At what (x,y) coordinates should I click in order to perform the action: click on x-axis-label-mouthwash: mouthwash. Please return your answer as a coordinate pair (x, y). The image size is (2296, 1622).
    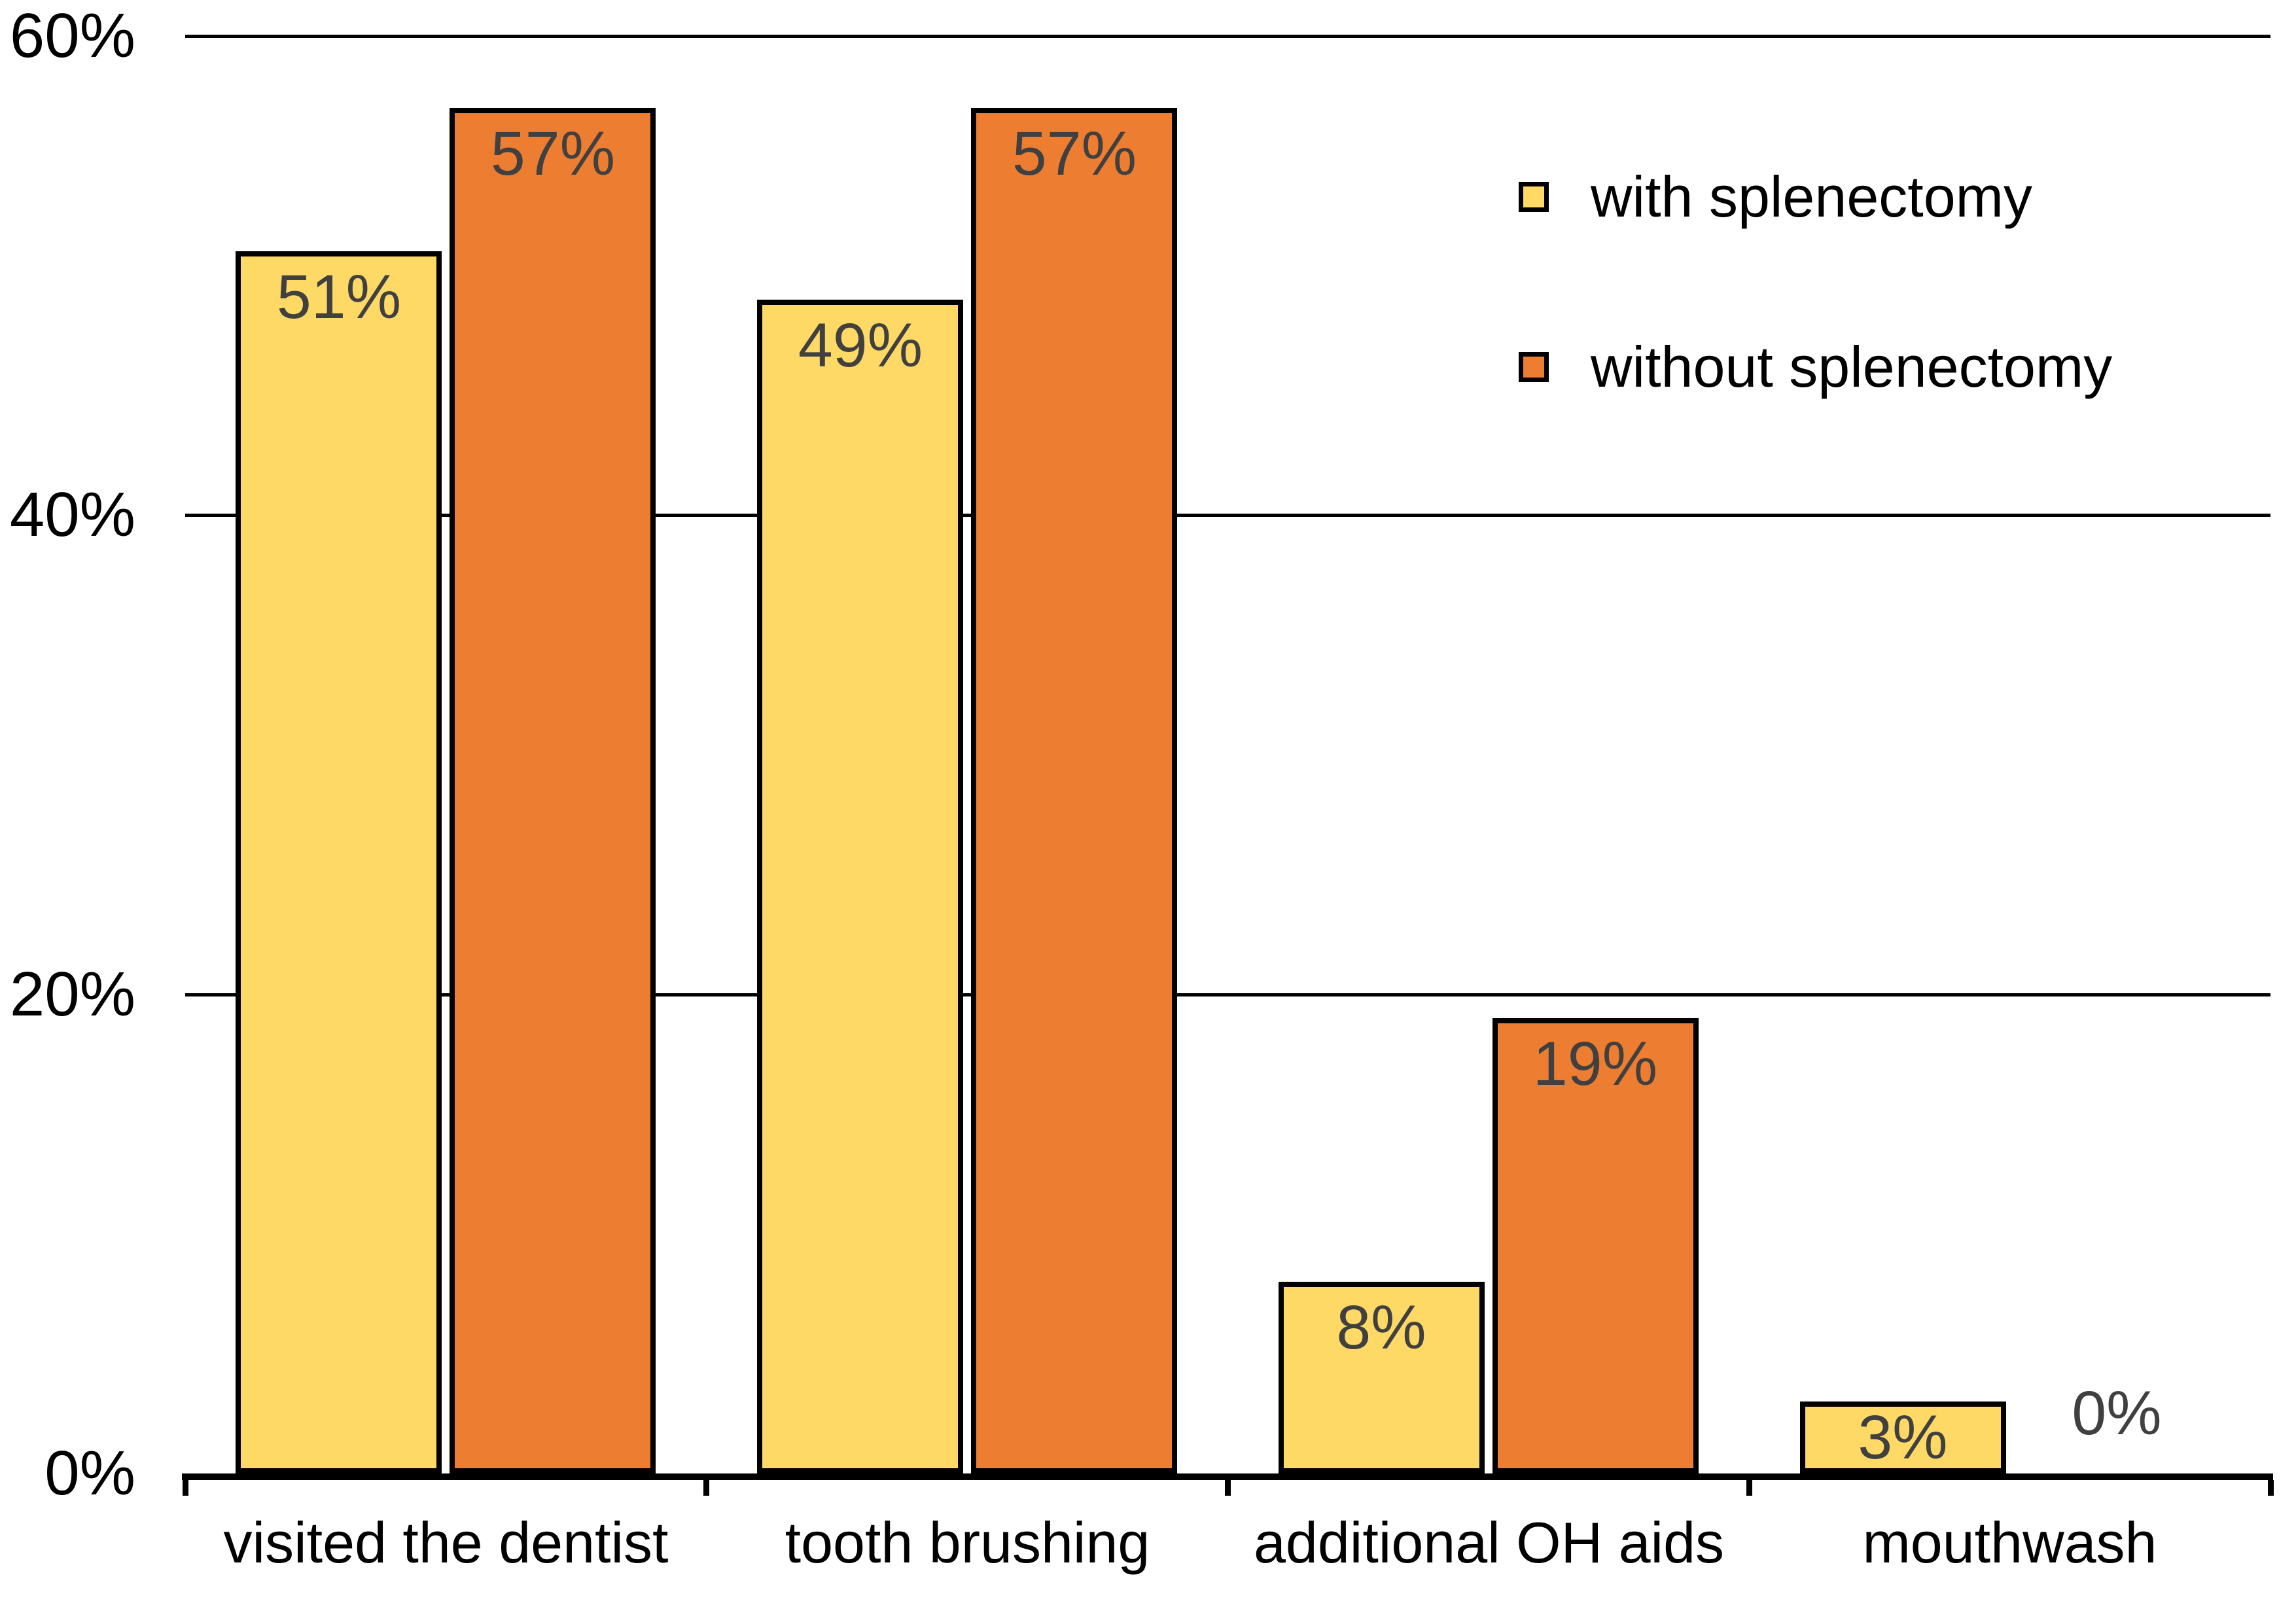
    Looking at the image, I should click on (2009, 1542).